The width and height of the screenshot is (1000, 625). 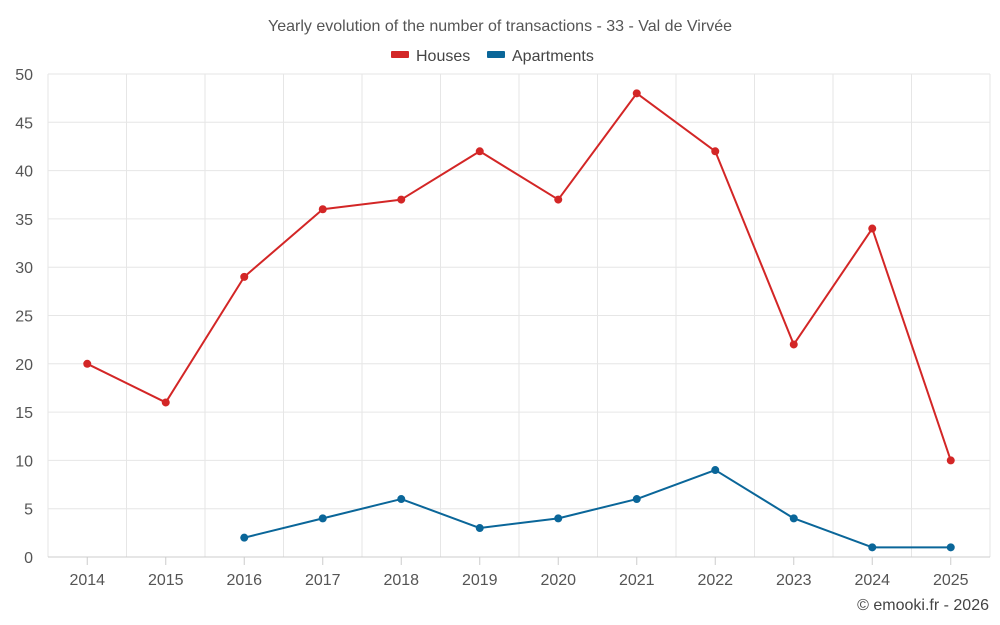 What do you see at coordinates (24, 75) in the screenshot?
I see `y-tick-label: 50` at bounding box center [24, 75].